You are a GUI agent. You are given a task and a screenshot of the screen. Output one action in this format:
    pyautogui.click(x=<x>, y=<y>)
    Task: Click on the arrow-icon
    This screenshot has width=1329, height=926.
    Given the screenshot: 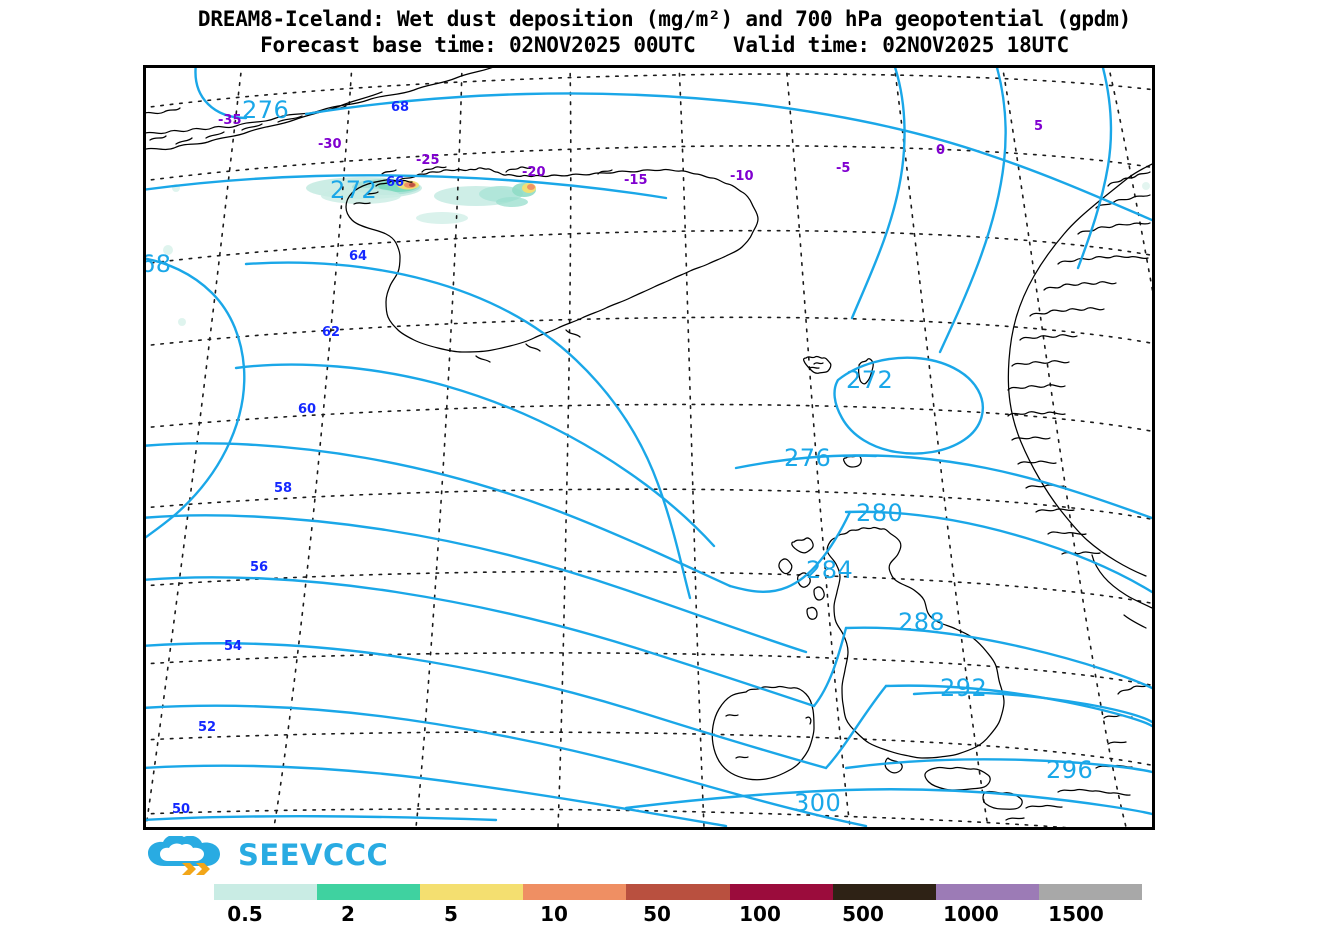 What is the action you would take?
    pyautogui.click(x=196, y=869)
    